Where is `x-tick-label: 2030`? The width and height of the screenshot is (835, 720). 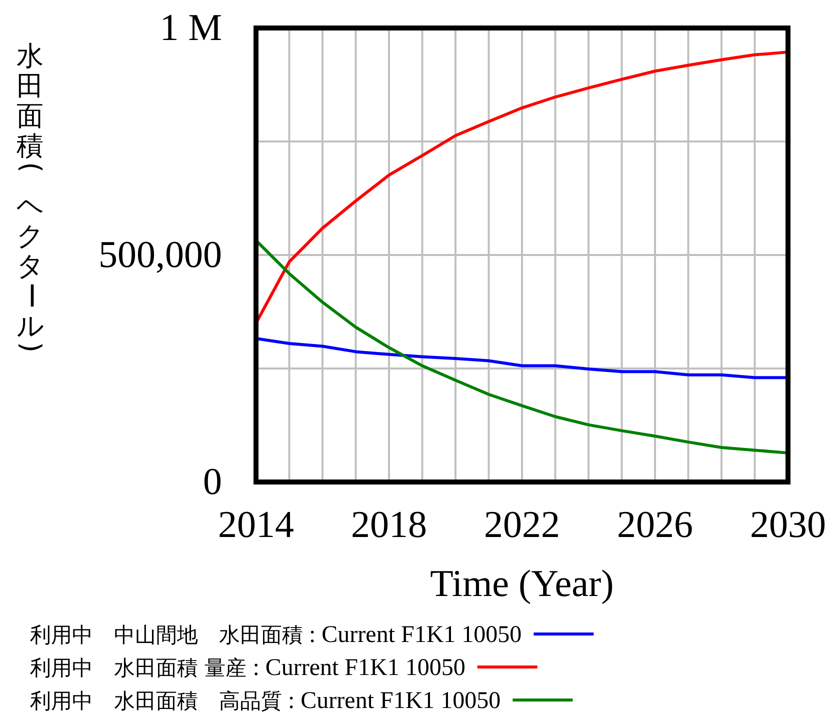
x-tick-label: 2030 is located at coordinates (788, 525).